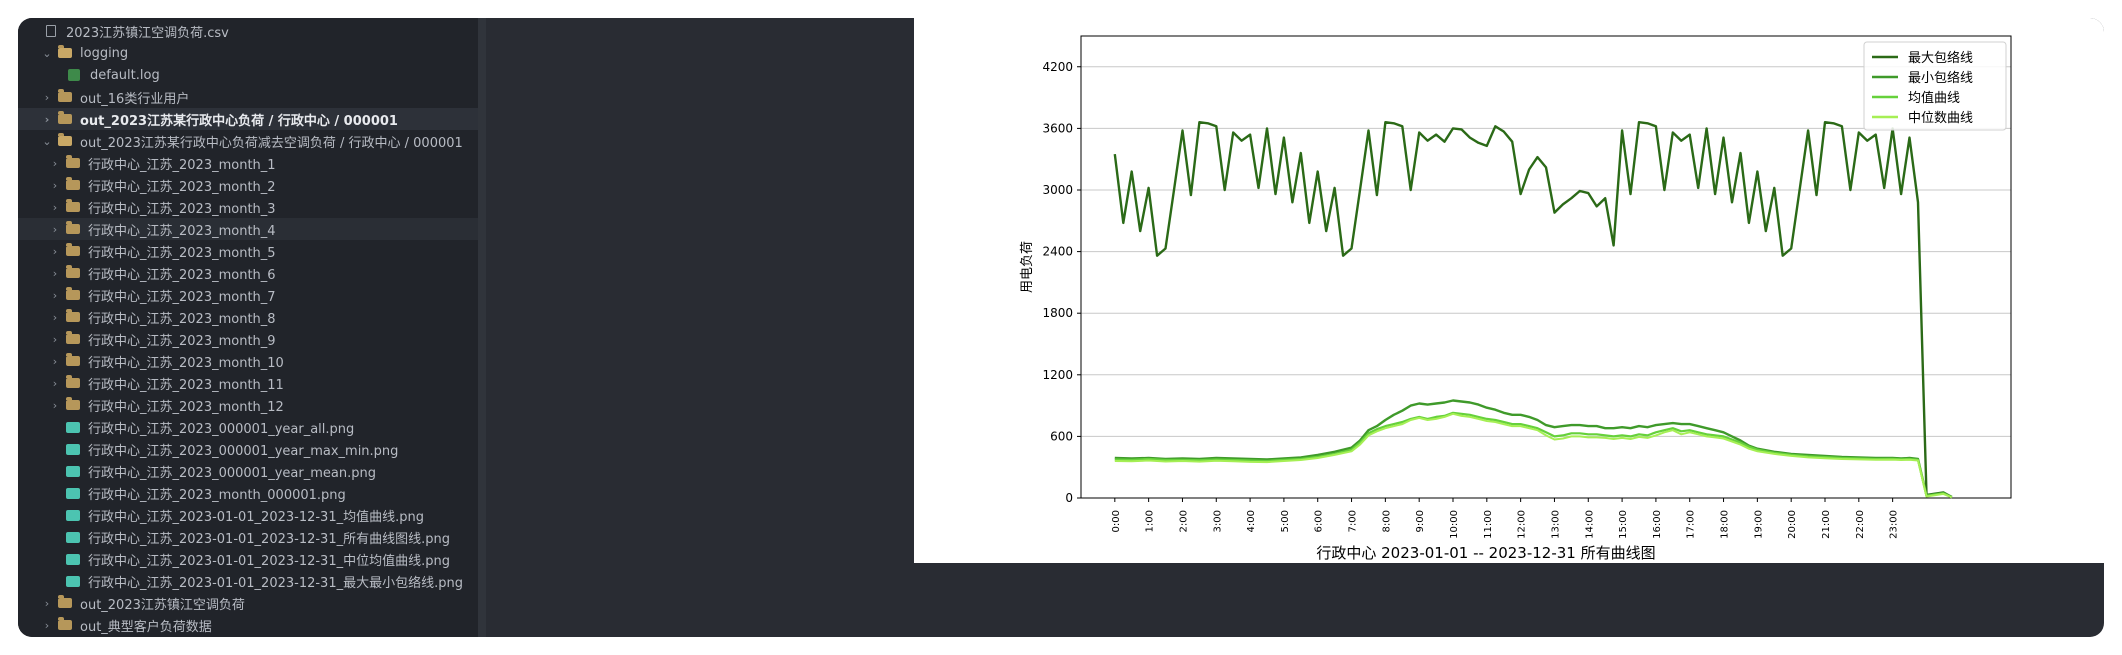 This screenshot has height=655, width=2122. Describe the element at coordinates (243, 451) in the screenshot. I see `item-label: 行政中心_江苏_2023_000001_year_max_min.png` at that location.